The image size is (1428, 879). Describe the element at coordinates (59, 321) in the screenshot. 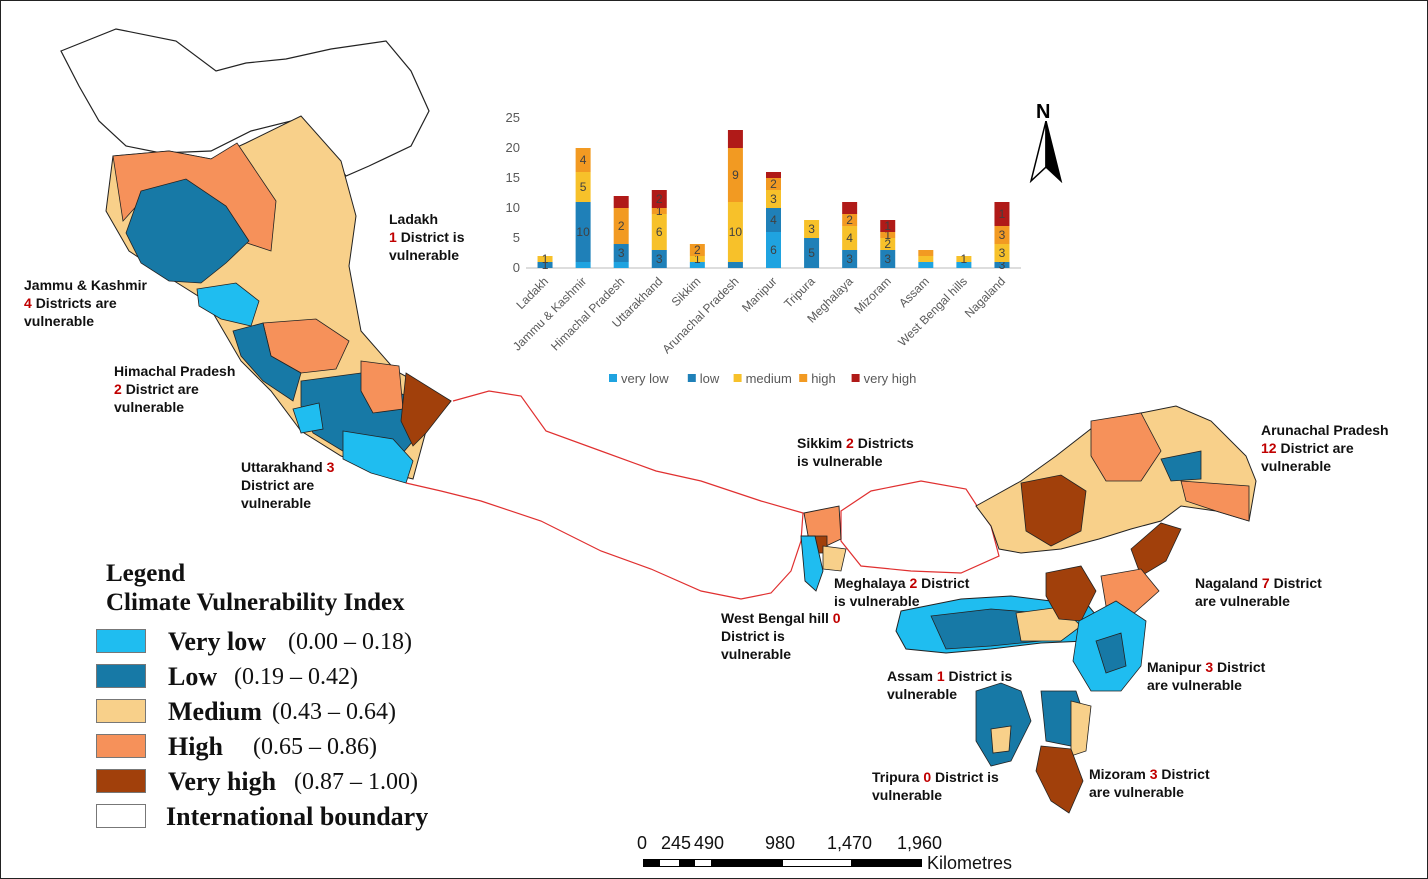

I see `callout-jk-status: vulnerable` at that location.